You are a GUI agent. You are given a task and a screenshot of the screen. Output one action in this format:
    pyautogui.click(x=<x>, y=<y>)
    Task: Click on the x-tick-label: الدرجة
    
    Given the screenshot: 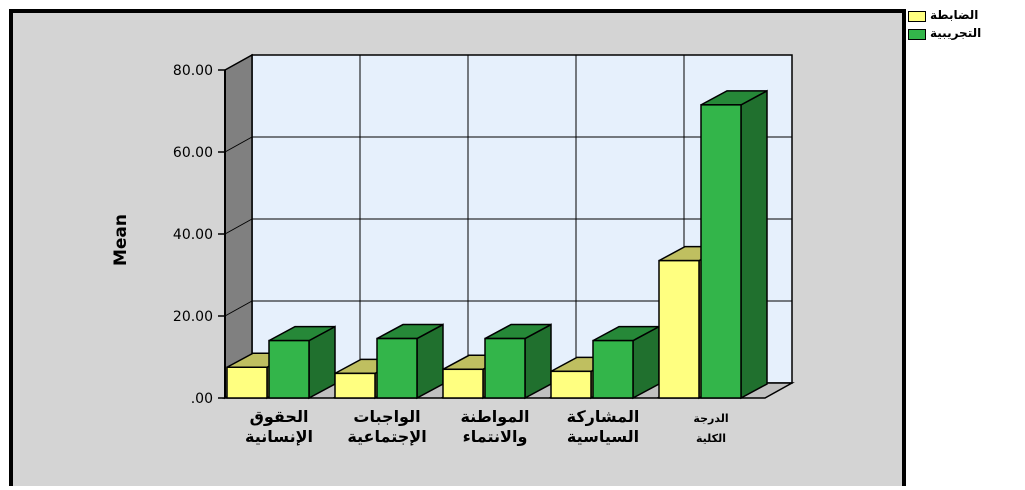 What is the action you would take?
    pyautogui.click(x=710, y=418)
    